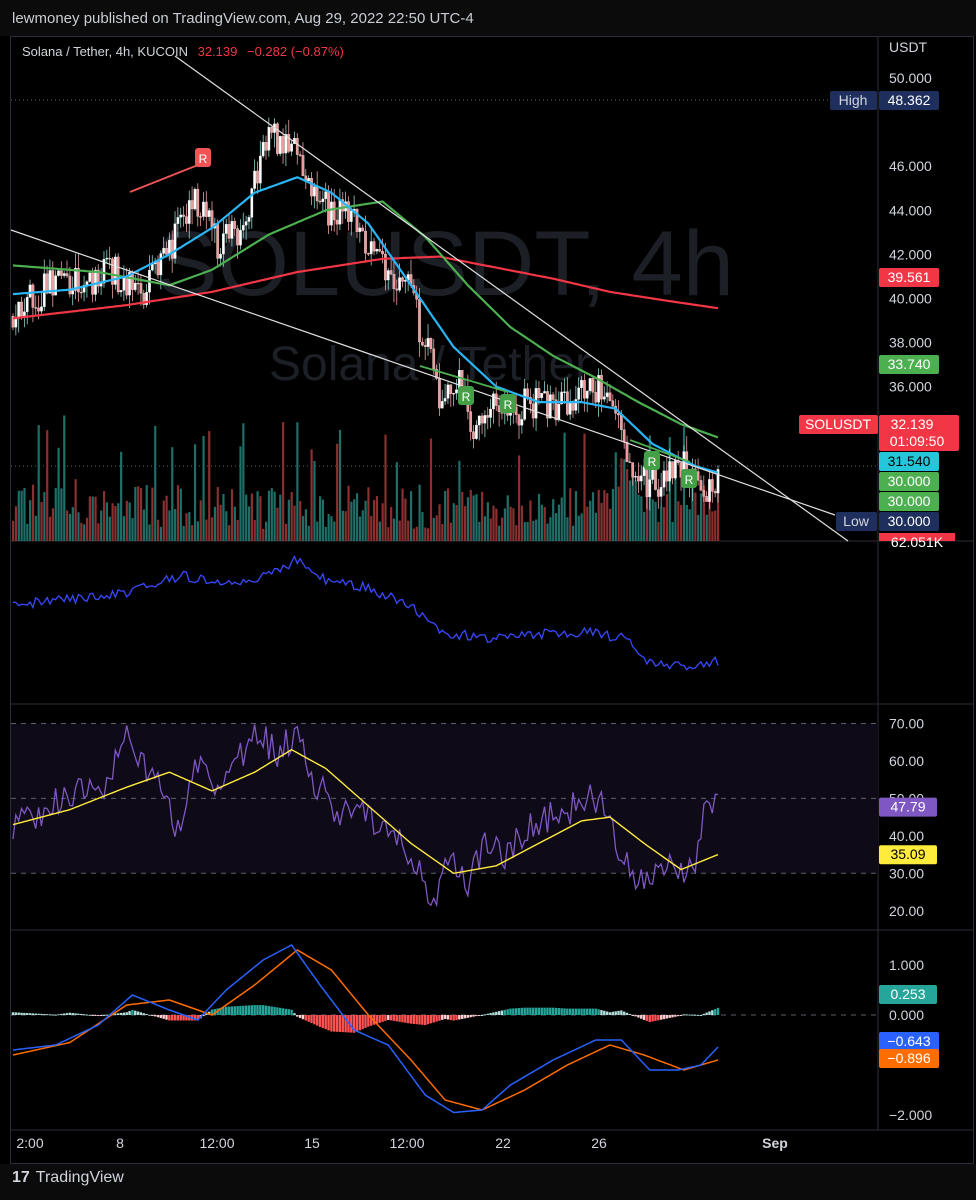  What do you see at coordinates (217, 51) in the screenshot?
I see `symbol-legend-last: 32.139` at bounding box center [217, 51].